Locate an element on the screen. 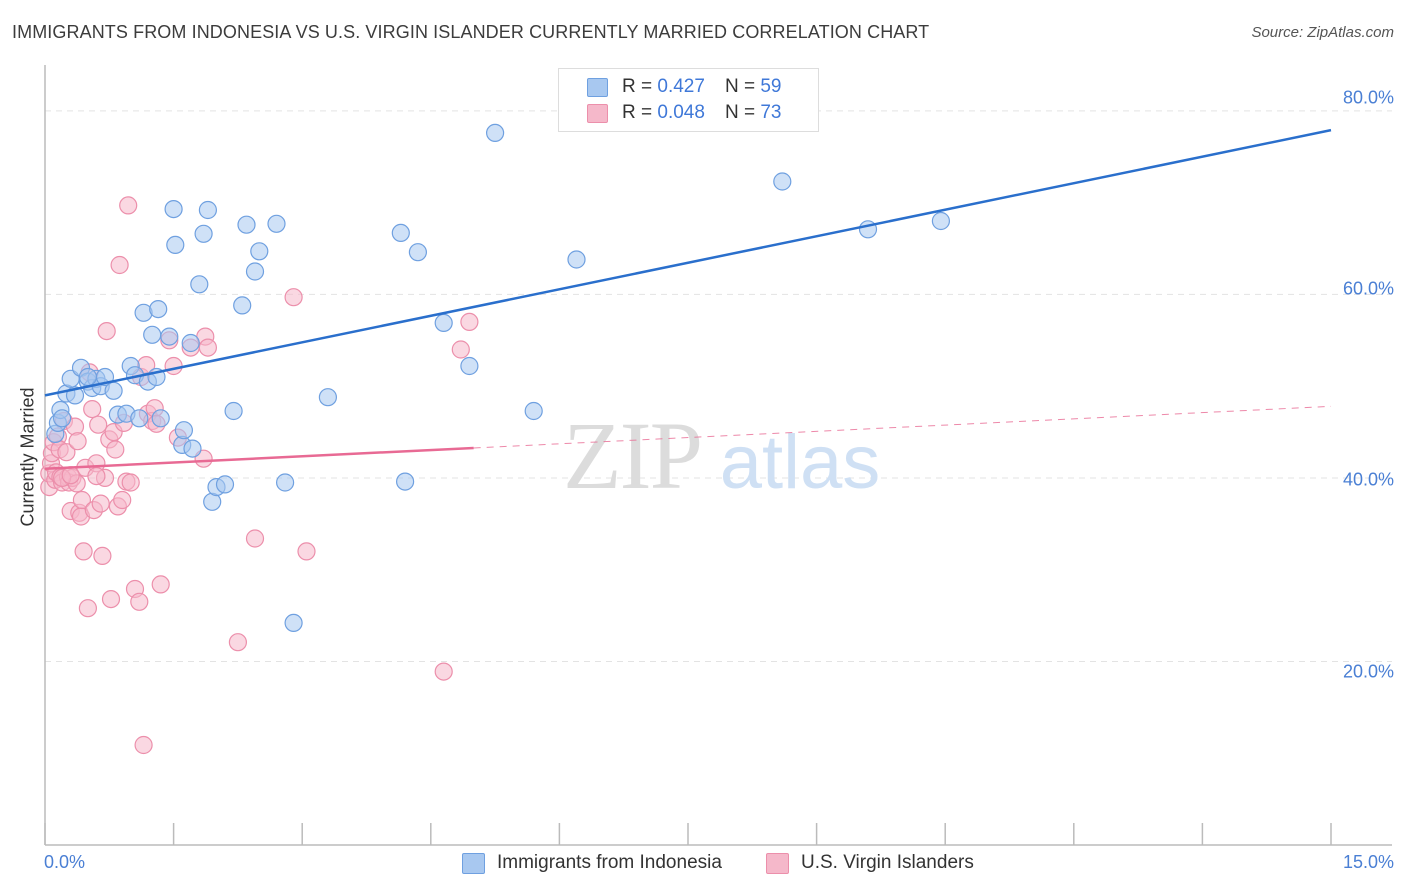 This screenshot has width=1406, height=892. bottom-legend-virgin-islanders: U.S. Virgin Islanders is located at coordinates (870, 863).